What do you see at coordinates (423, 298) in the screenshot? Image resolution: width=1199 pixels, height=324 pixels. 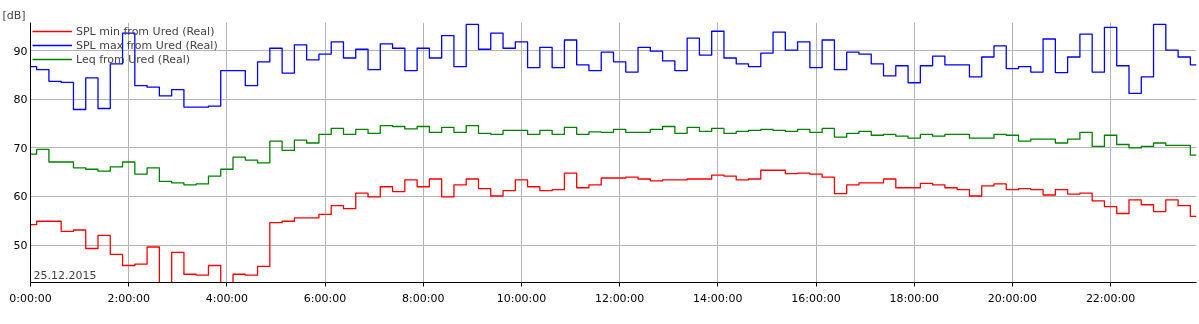 I see `x-tick-label: 8:00:00` at bounding box center [423, 298].